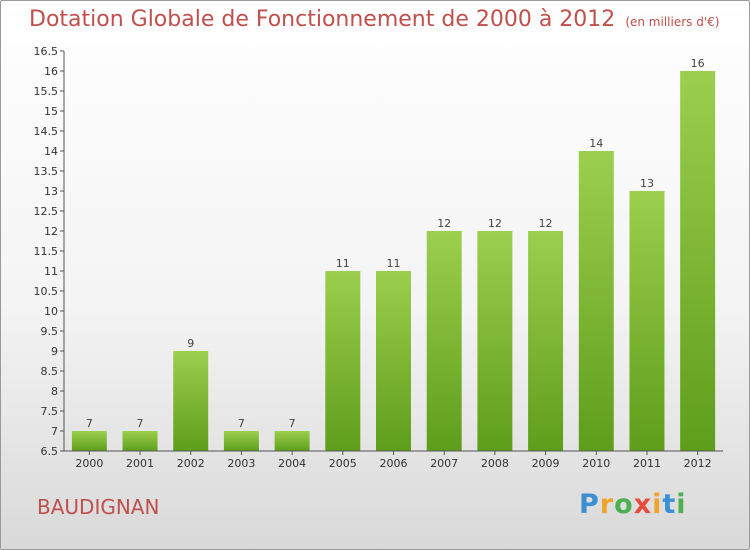 Image resolution: width=750 pixels, height=550 pixels. What do you see at coordinates (394, 463) in the screenshot?
I see `x-tick-label: 2006` at bounding box center [394, 463].